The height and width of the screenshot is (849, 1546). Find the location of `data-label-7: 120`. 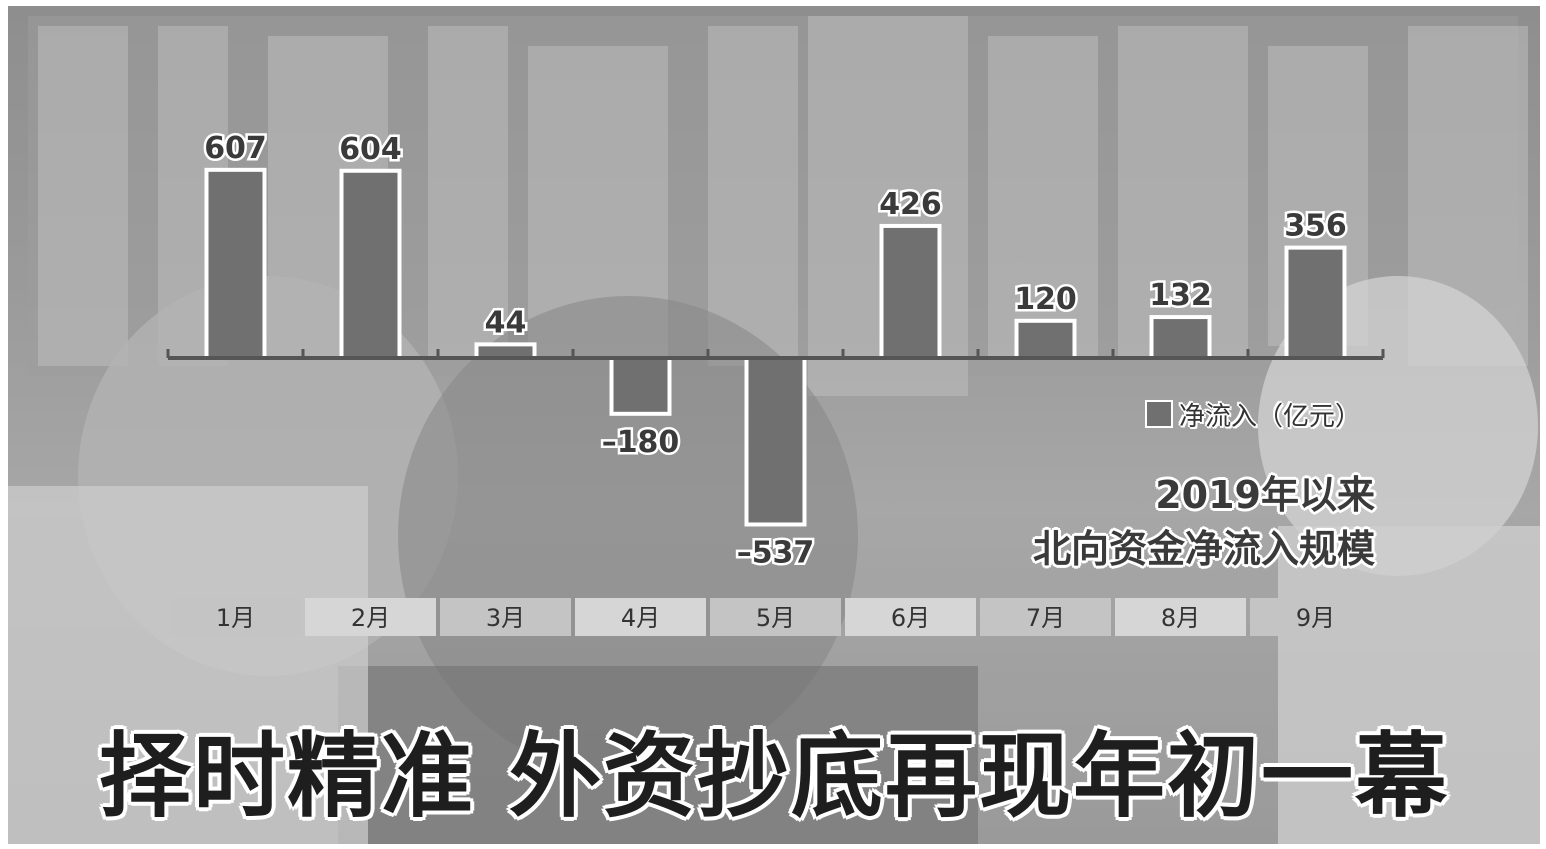

data-label-7: 120 is located at coordinates (1045, 299).